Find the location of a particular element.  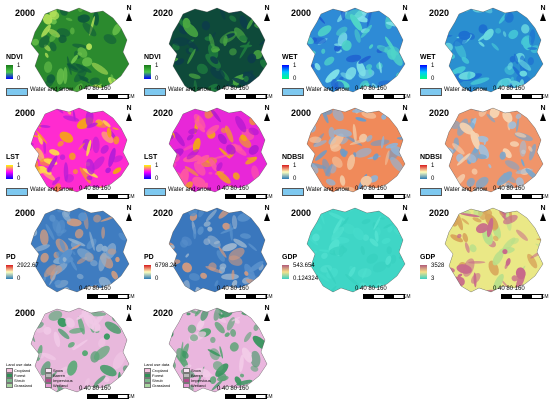

legend-title: PD is located at coordinates (149, 257).